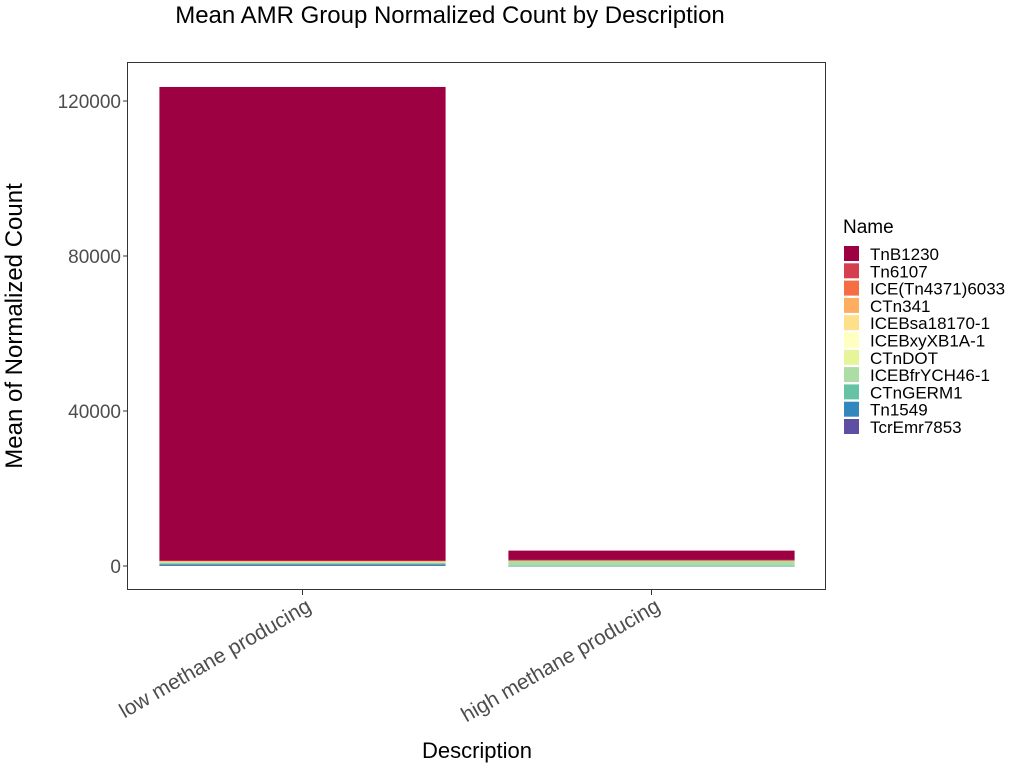 This screenshot has width=1024, height=768. Describe the element at coordinates (477, 750) in the screenshot. I see `x-axis-title: Description` at that location.